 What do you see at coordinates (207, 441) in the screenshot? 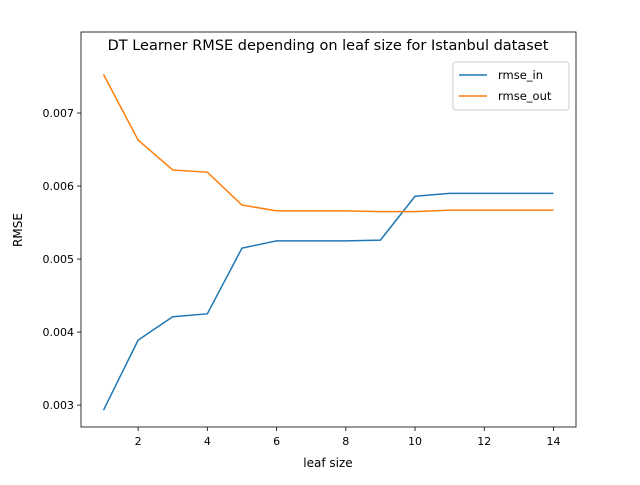
I see `x-tick-label: 4` at bounding box center [207, 441].